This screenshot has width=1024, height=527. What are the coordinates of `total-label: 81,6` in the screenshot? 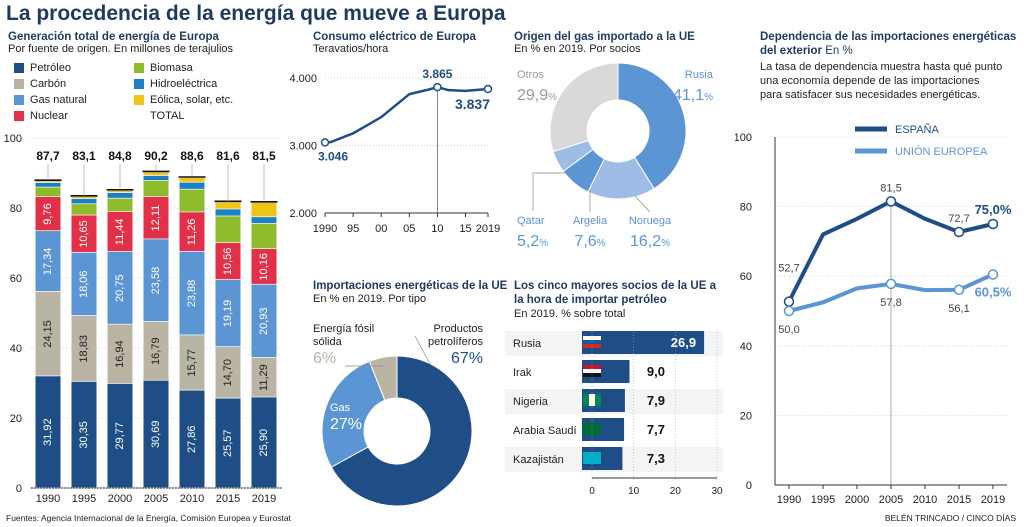 It's located at (228, 156).